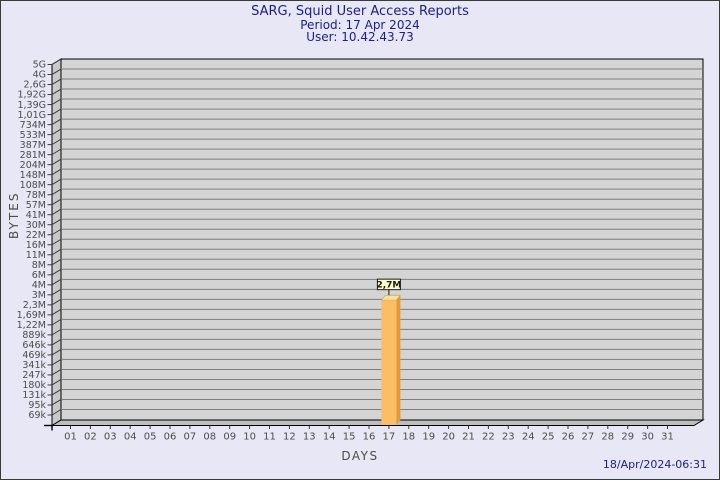 The image size is (720, 480). I want to click on y-tick-label: 247k, so click(34, 375).